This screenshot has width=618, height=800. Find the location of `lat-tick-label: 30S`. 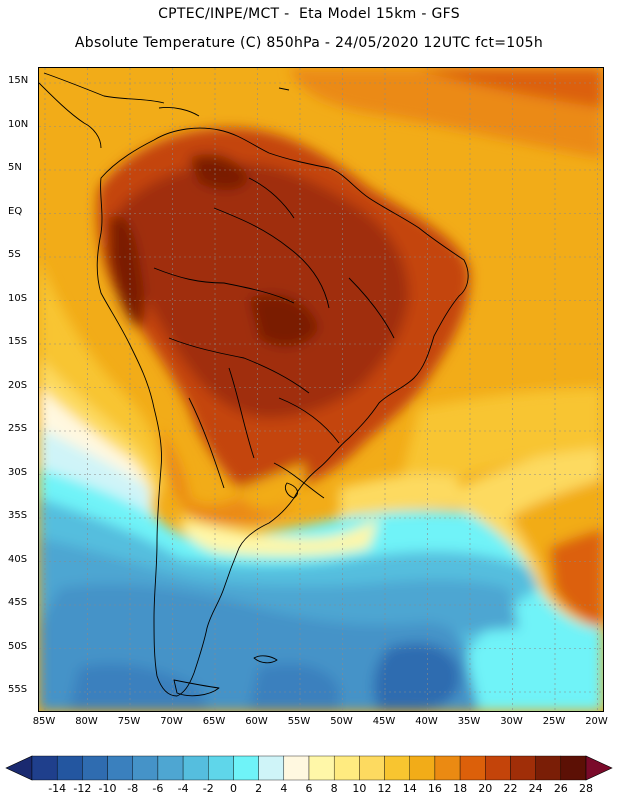

lat-tick-label: 30S is located at coordinates (18, 472).